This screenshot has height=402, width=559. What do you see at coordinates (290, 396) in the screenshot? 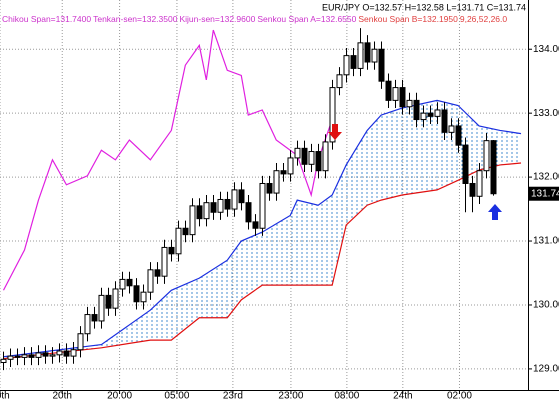
I see `x-tick-label: 23:00` at bounding box center [290, 396].